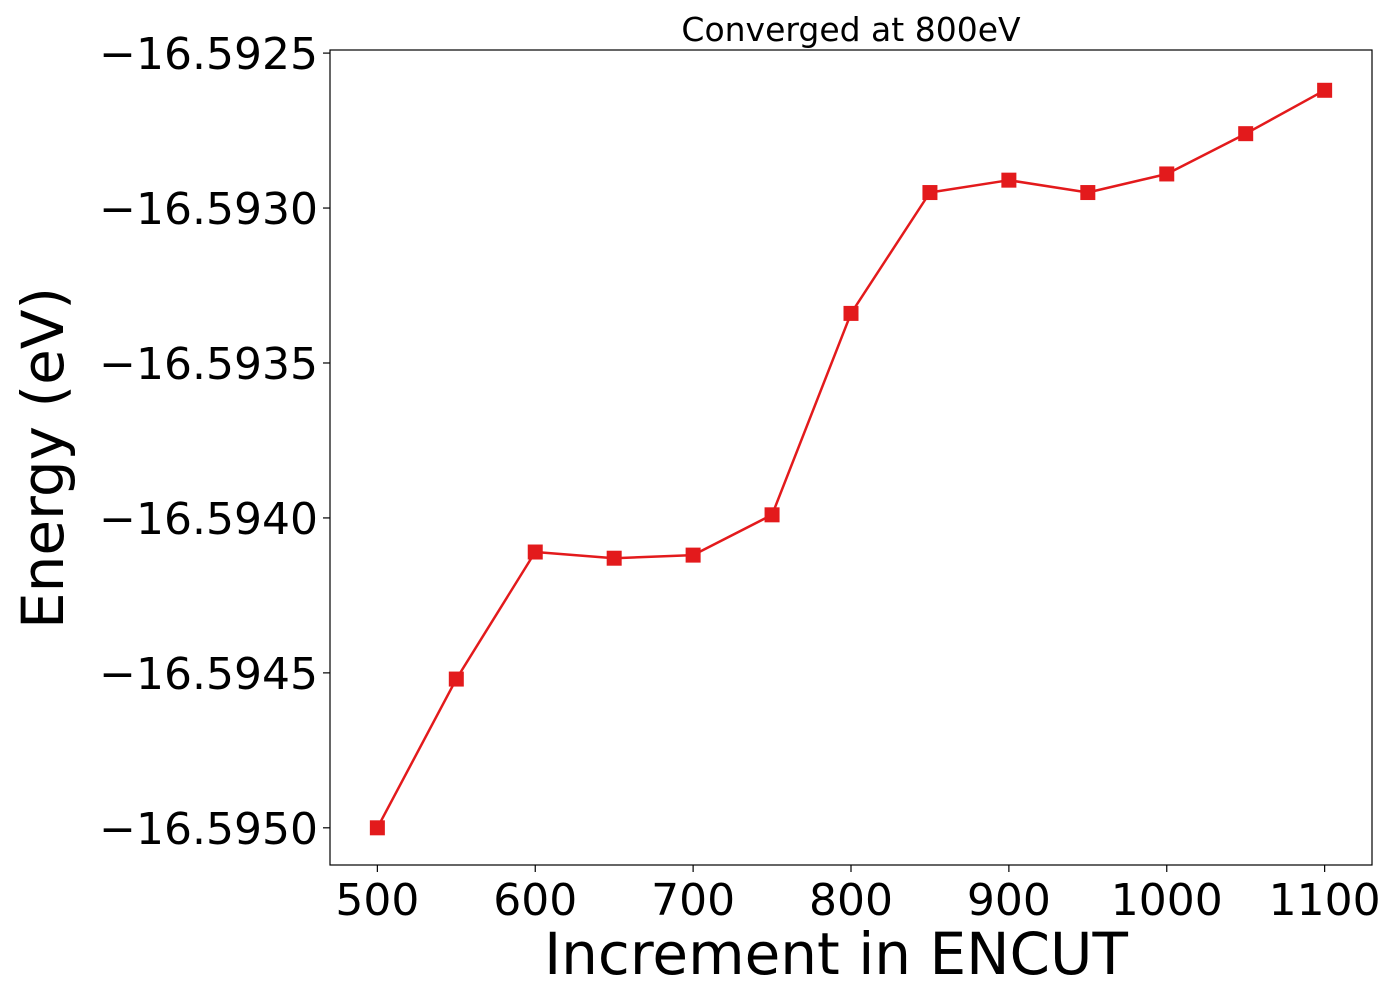 The image size is (1400, 1000). What do you see at coordinates (535, 900) in the screenshot?
I see `x-tick-label: 600` at bounding box center [535, 900].